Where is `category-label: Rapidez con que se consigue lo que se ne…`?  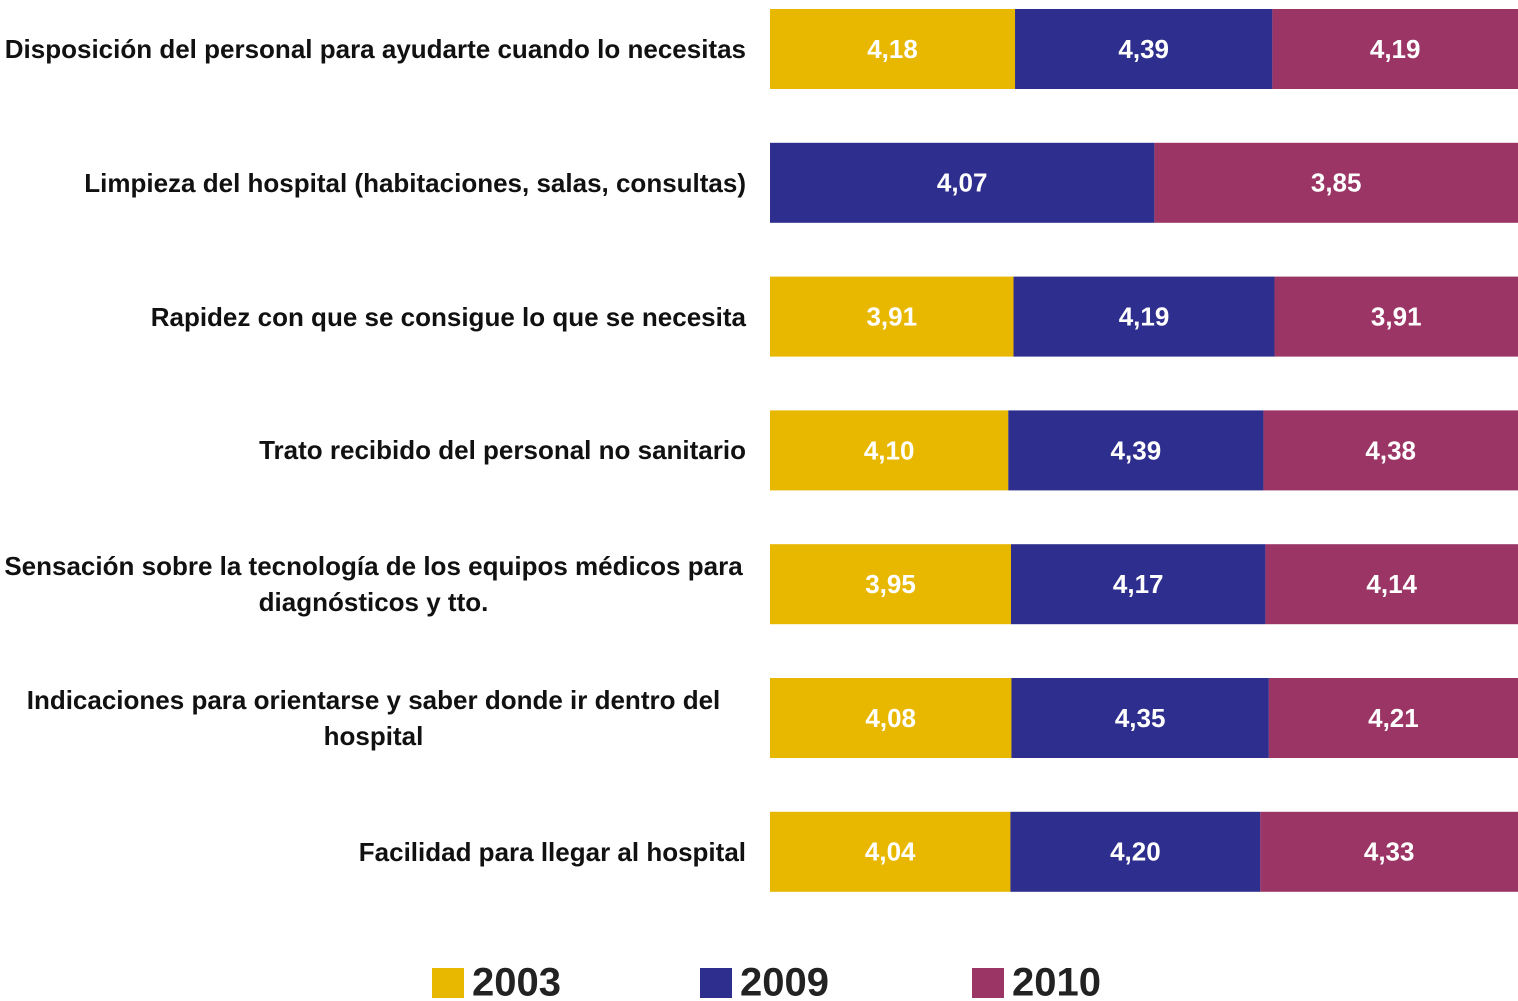
category-label: Rapidez con que se consigue lo que se ne… is located at coordinates (448, 316).